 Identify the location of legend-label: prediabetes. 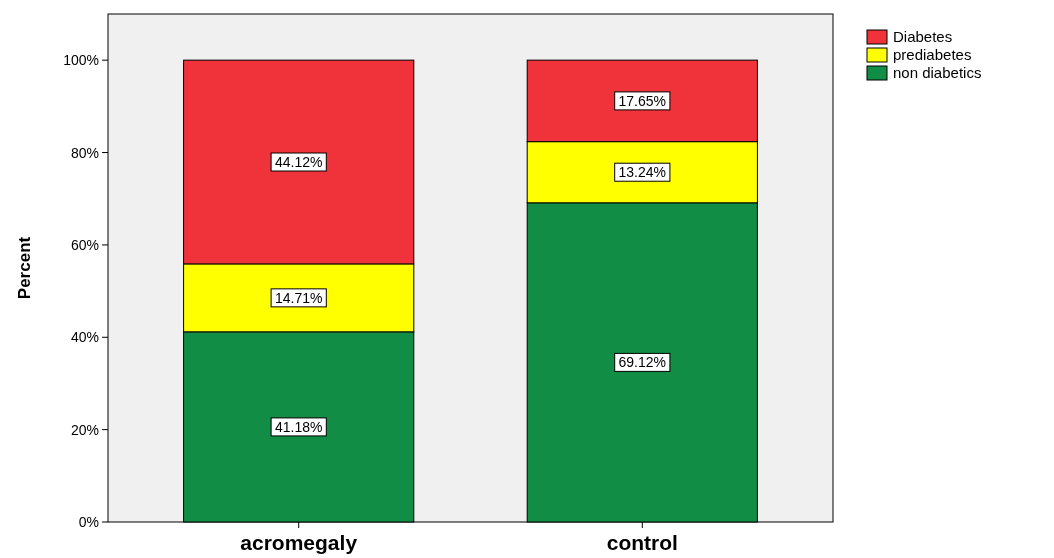
(932, 54).